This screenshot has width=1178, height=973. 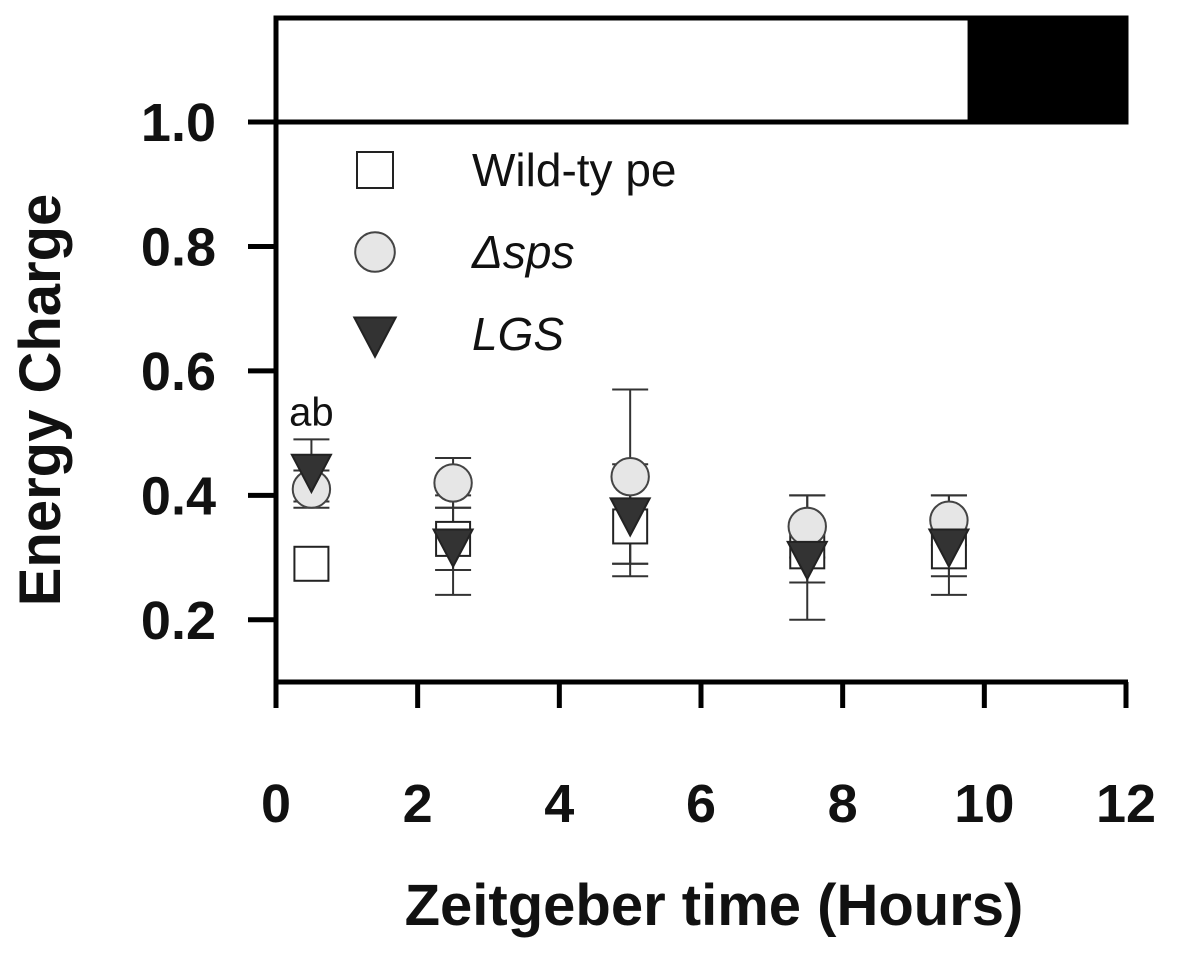 I want to click on legend-marker-square, so click(x=375, y=170).